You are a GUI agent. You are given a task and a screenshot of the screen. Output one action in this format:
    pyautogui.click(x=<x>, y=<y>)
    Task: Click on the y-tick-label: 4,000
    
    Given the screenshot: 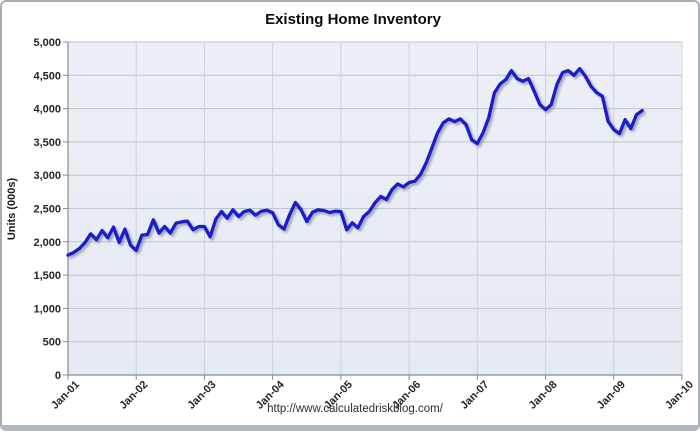 What is the action you would take?
    pyautogui.click(x=47, y=110)
    